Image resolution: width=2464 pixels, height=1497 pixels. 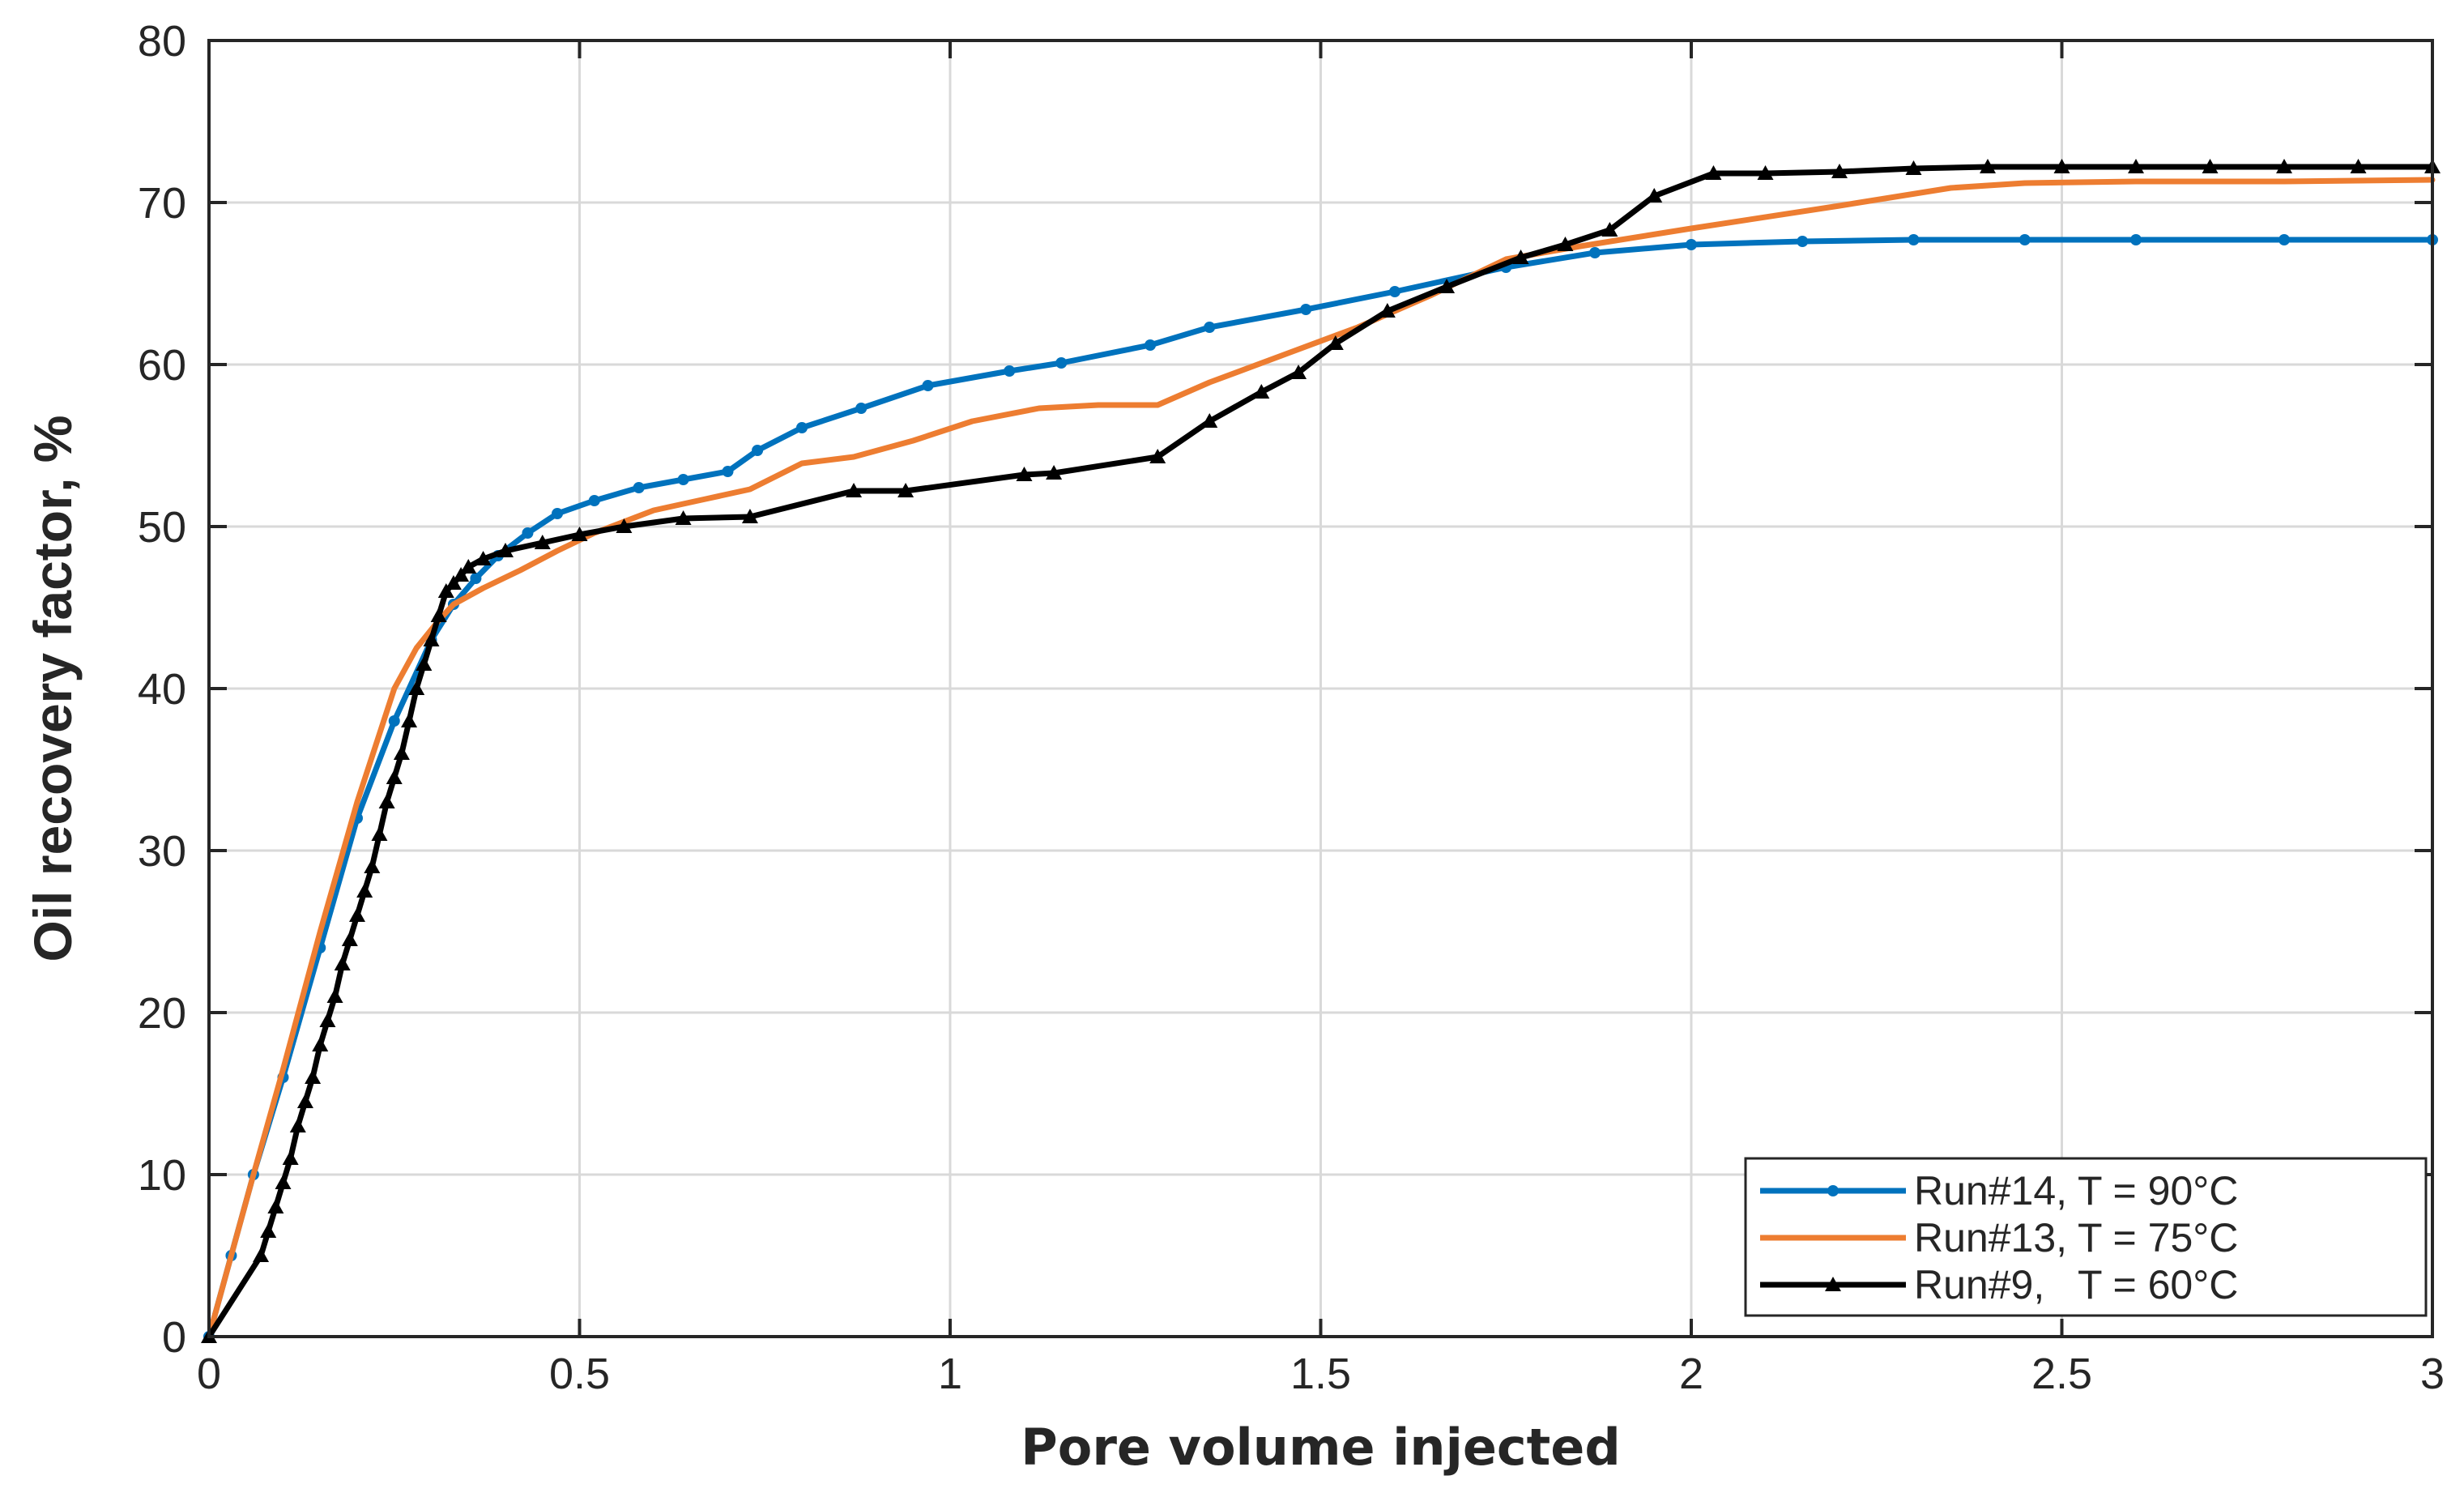 I want to click on x-tick-label: 1.5, so click(x=1320, y=1374).